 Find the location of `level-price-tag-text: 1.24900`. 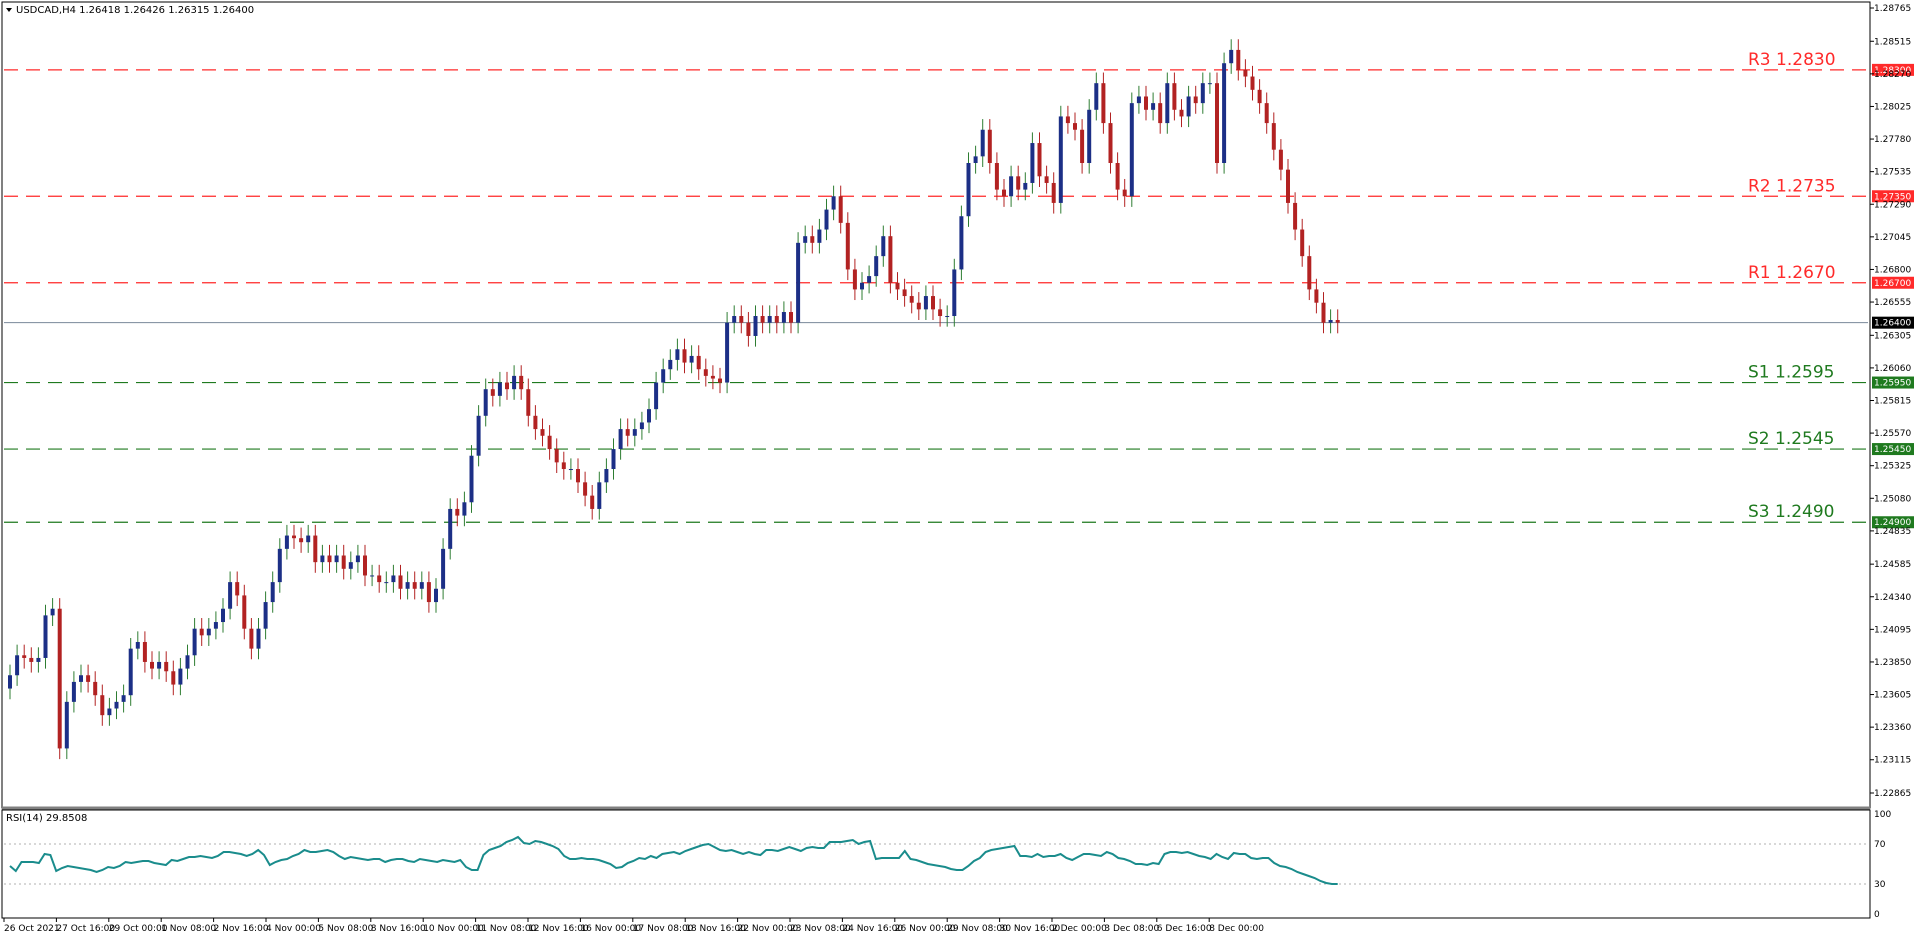

level-price-tag-text: 1.24900 is located at coordinates (1892, 523).